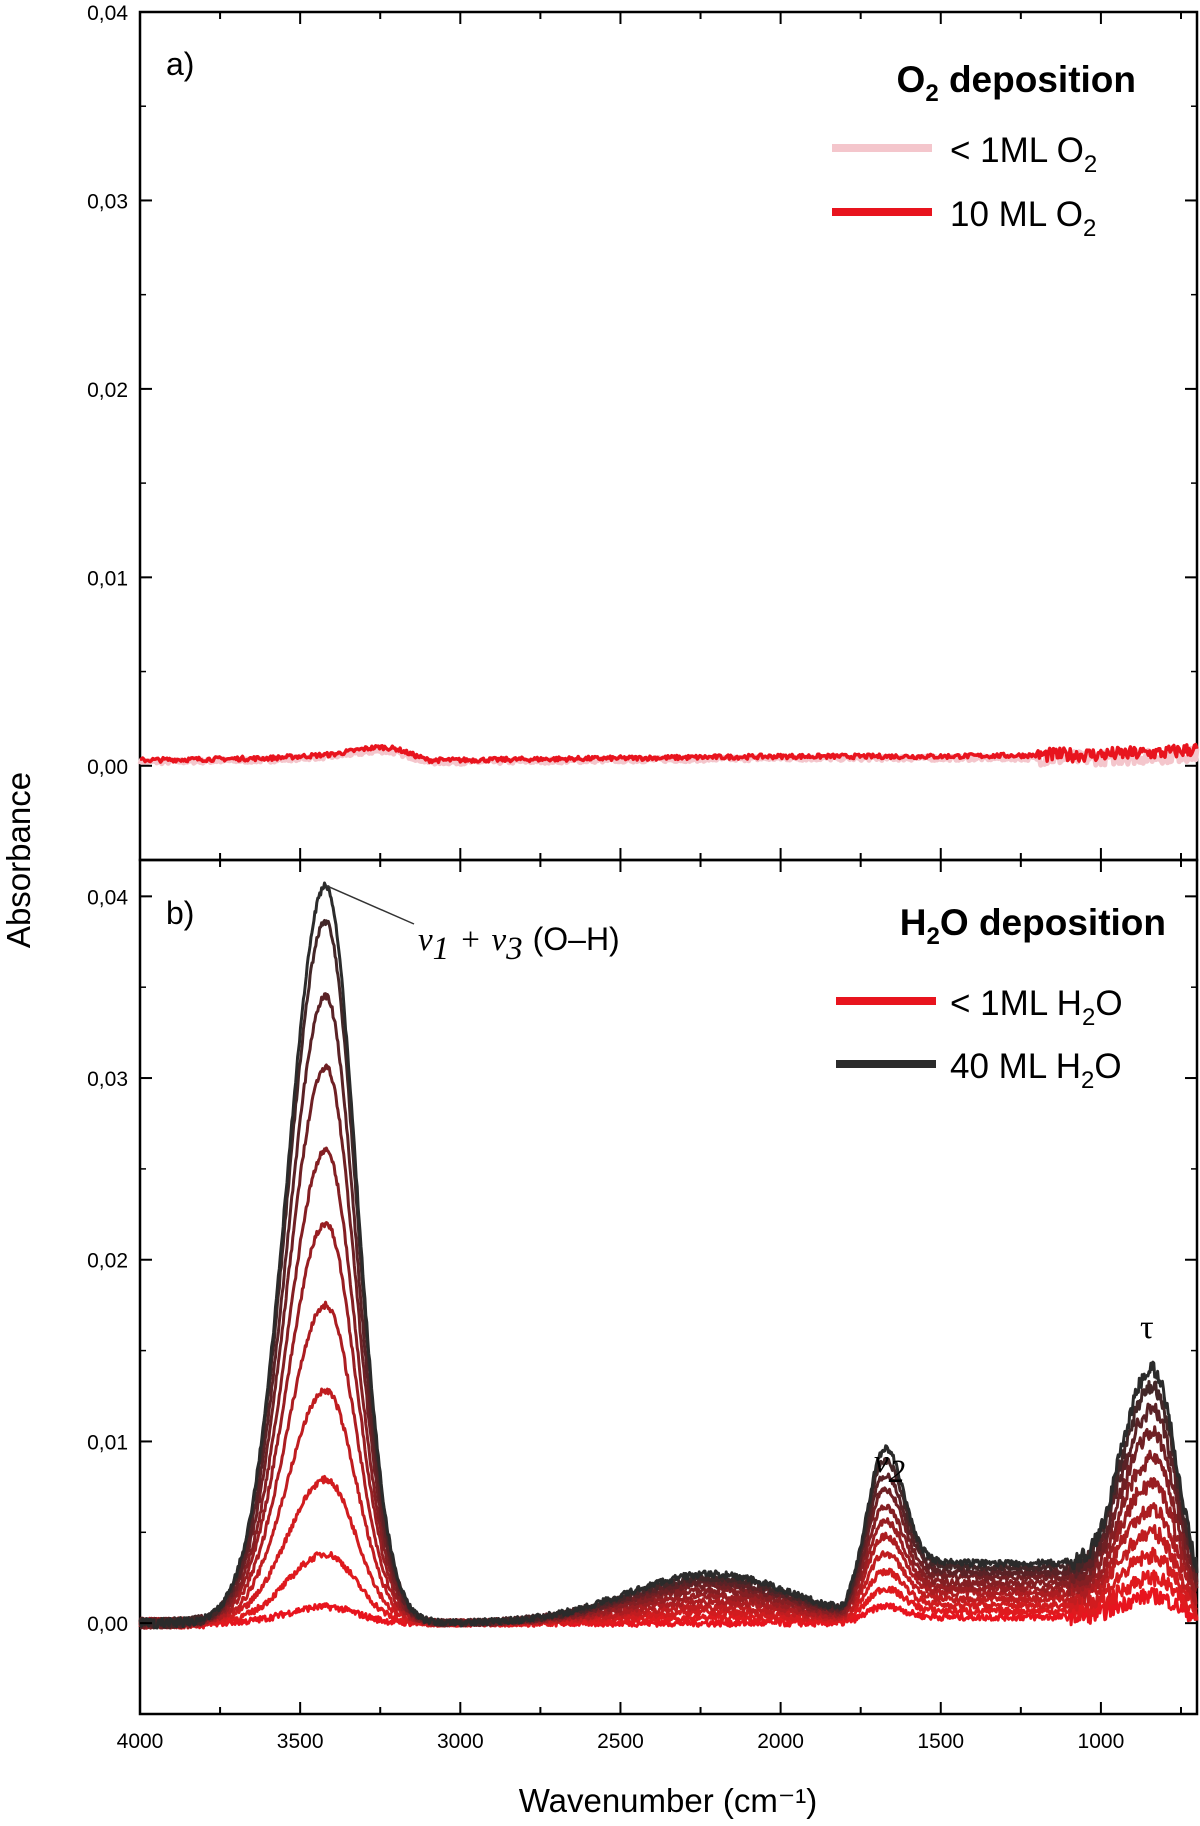 Image resolution: width=1200 pixels, height=1826 pixels. What do you see at coordinates (668, 1800) in the screenshot?
I see `x-axis-title: Wavenumber (cm⁻¹)` at bounding box center [668, 1800].